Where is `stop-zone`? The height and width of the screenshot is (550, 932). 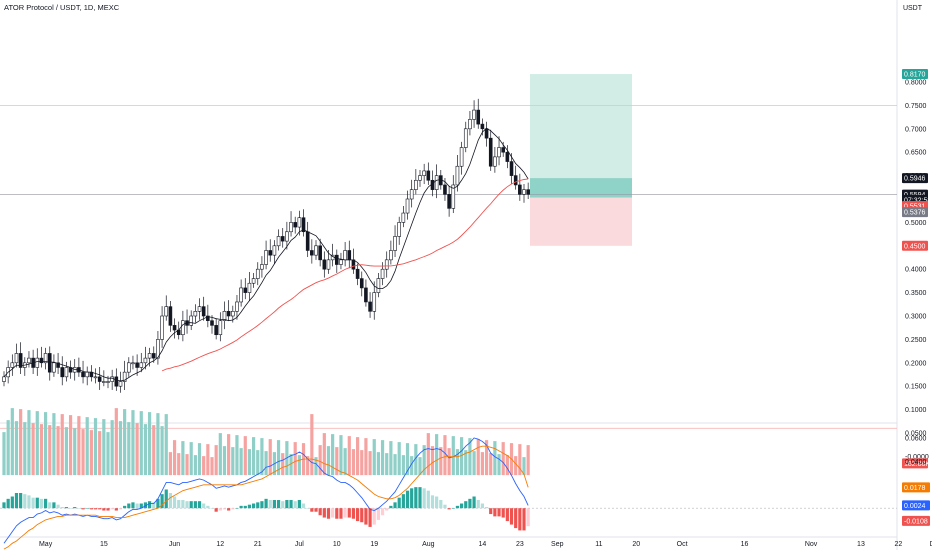
stop-zone is located at coordinates (581, 220).